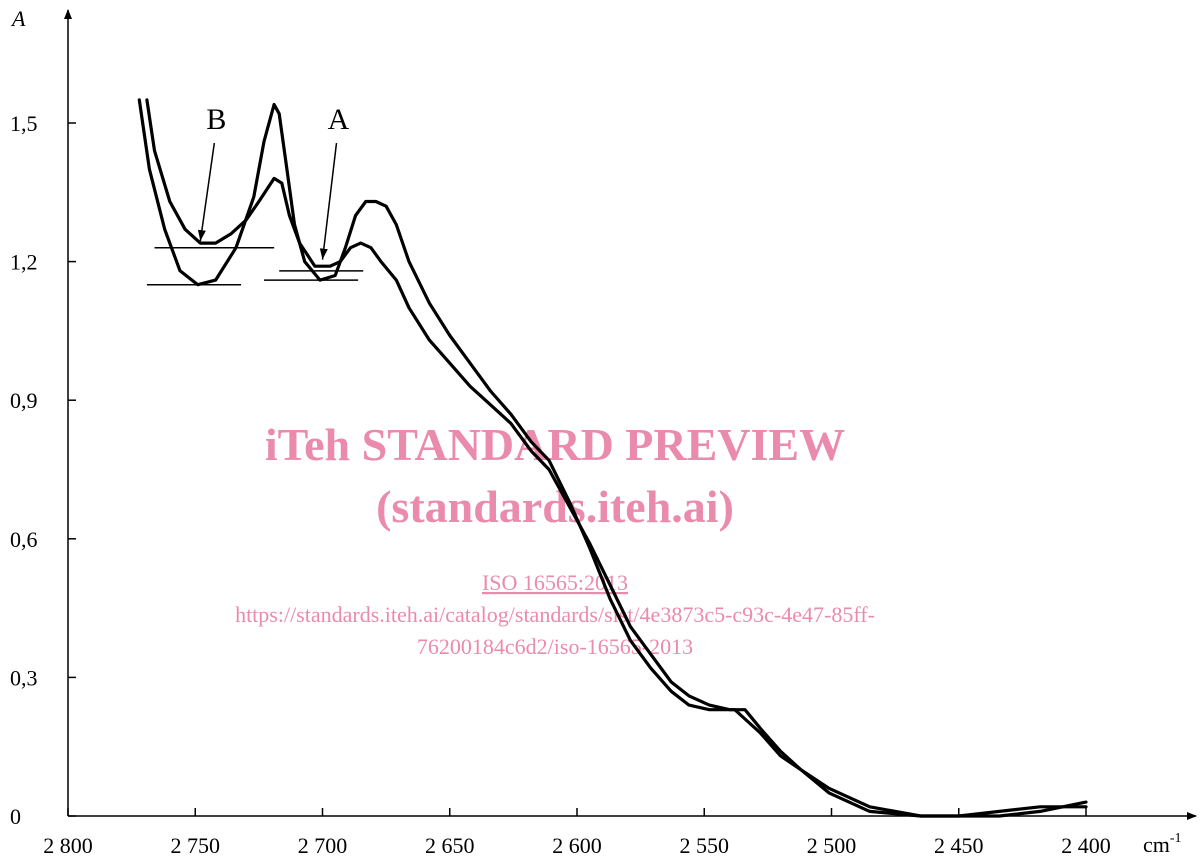  What do you see at coordinates (196, 845) in the screenshot?
I see `x-tick-label: 2 750` at bounding box center [196, 845].